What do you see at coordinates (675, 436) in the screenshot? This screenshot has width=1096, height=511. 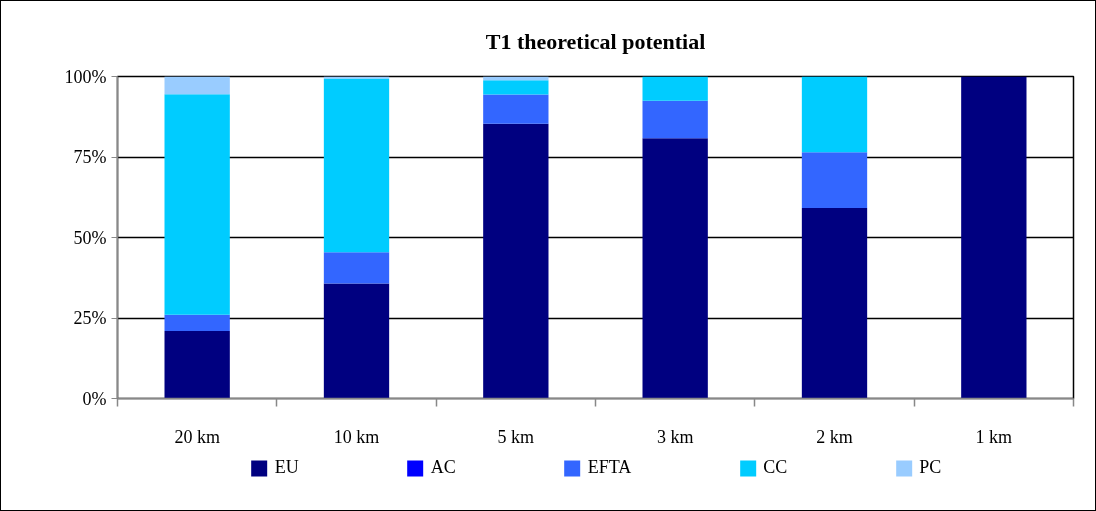 I see `x-tick-label: 3 km` at bounding box center [675, 436].